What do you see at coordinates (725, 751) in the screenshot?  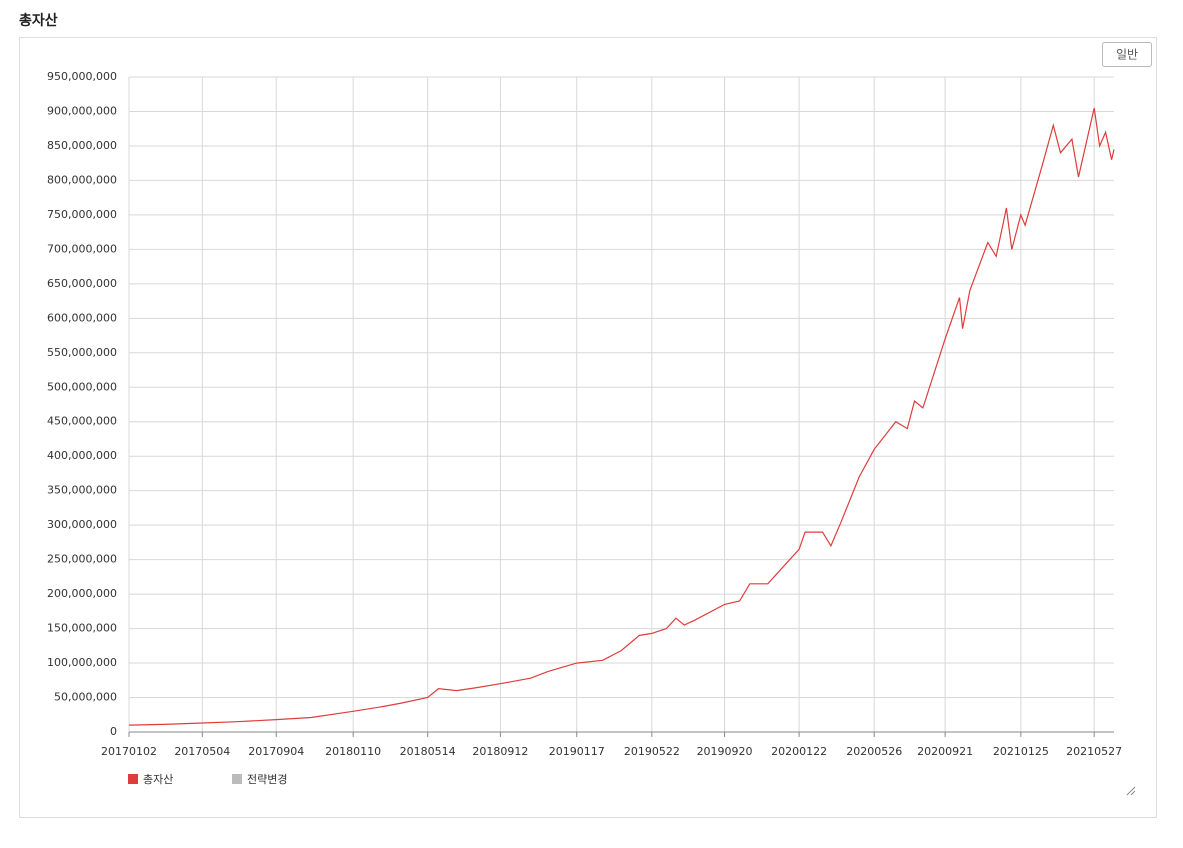 I see `x-tick-label: 20190920` at bounding box center [725, 751].